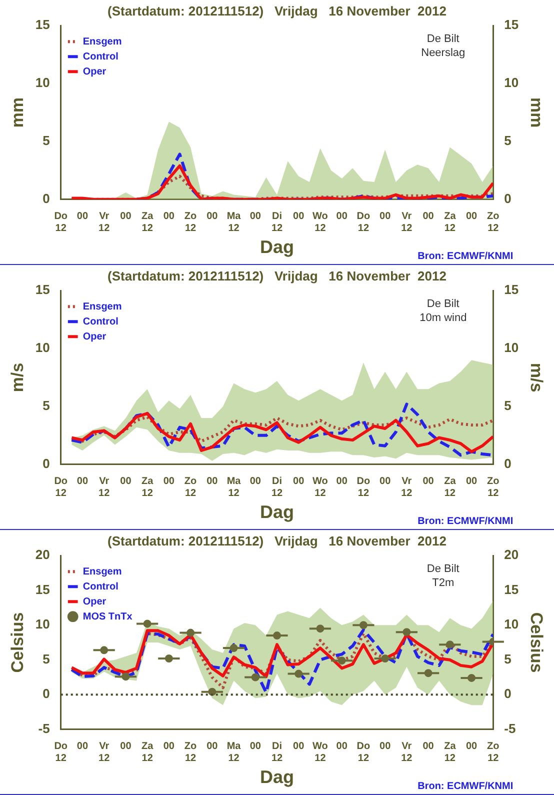 This screenshot has width=554, height=795. I want to click on y2-tick-label: 20, so click(511, 554).